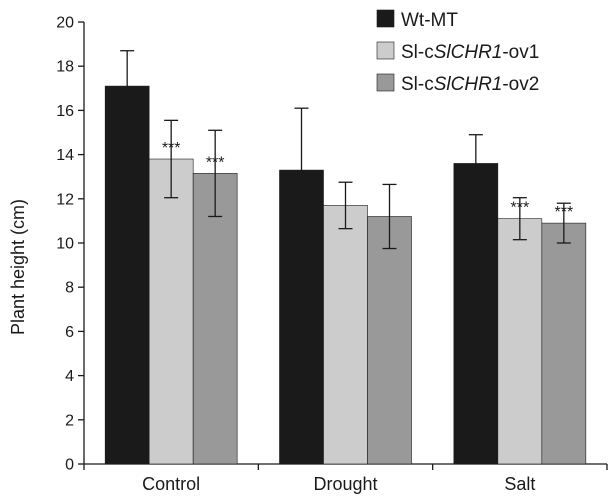  What do you see at coordinates (65, 67) in the screenshot?
I see `y-tick-label: 18` at bounding box center [65, 67].